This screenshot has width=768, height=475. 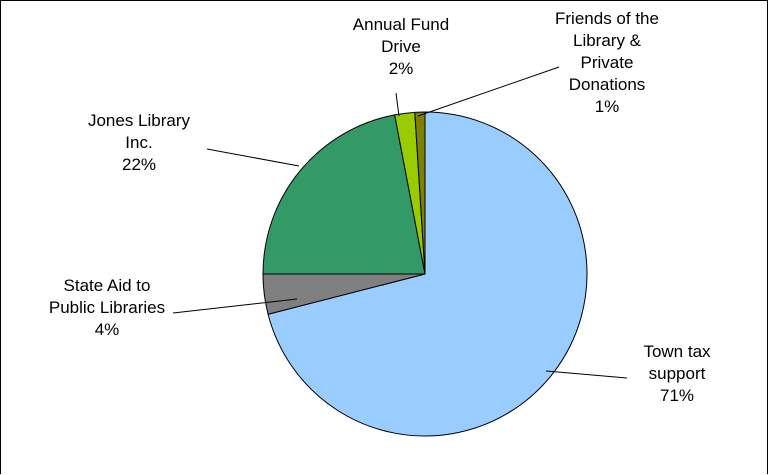 I want to click on slice-name-line: Annual Fund, so click(x=401, y=24).